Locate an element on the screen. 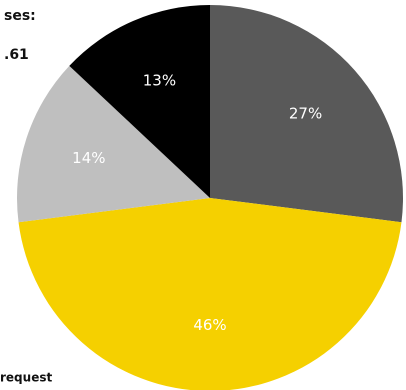 This screenshot has width=406, height=390. annotation: request is located at coordinates (26, 378).